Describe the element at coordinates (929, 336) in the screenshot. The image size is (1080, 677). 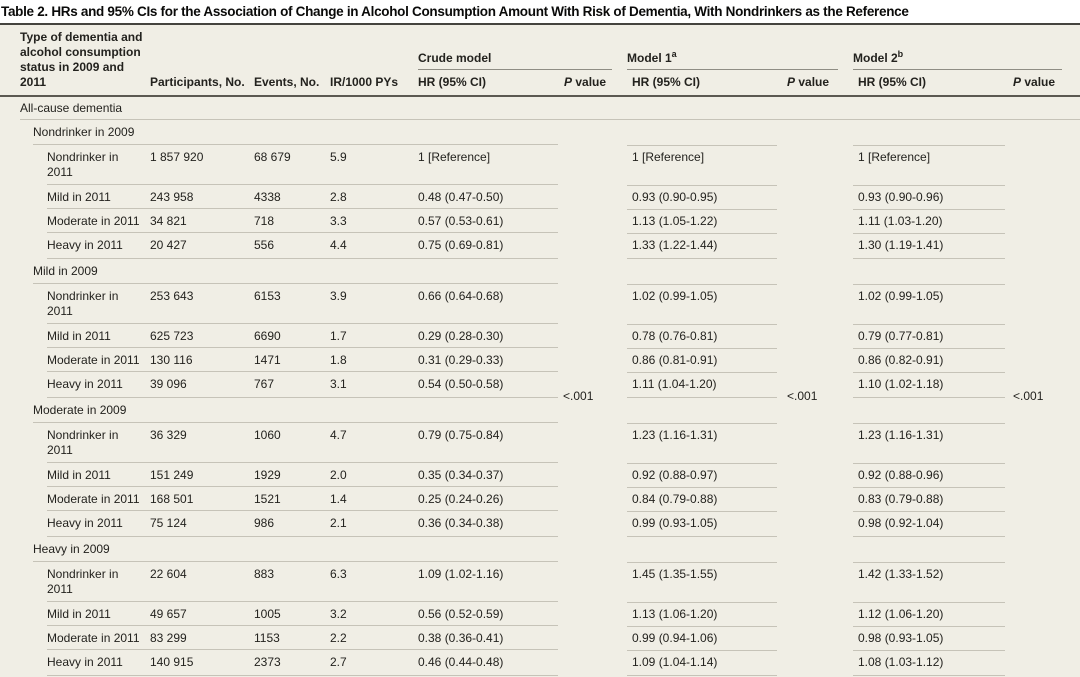
I see `model2-hr-cell: 0.79 (0.77-0.81)` at that location.